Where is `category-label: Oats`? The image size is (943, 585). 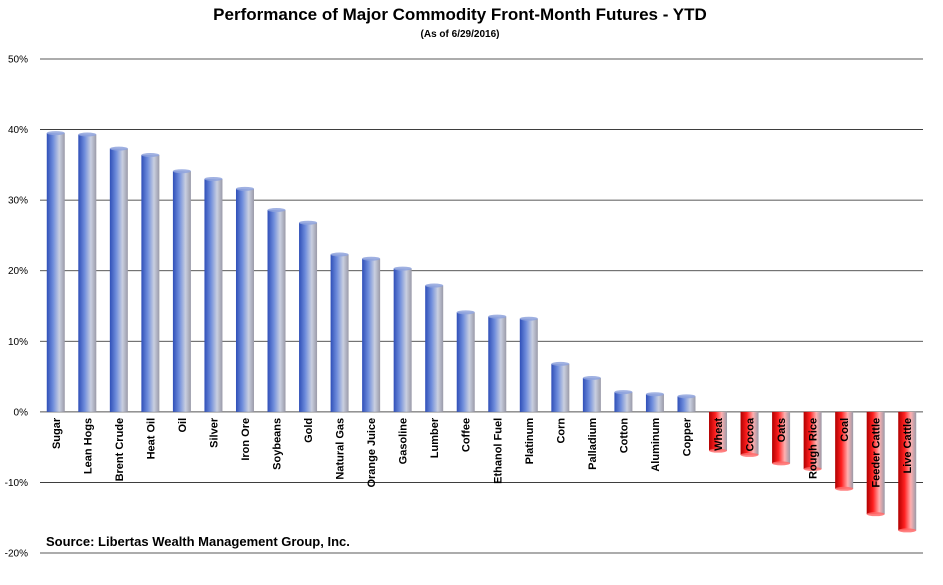
category-label: Oats is located at coordinates (782, 430).